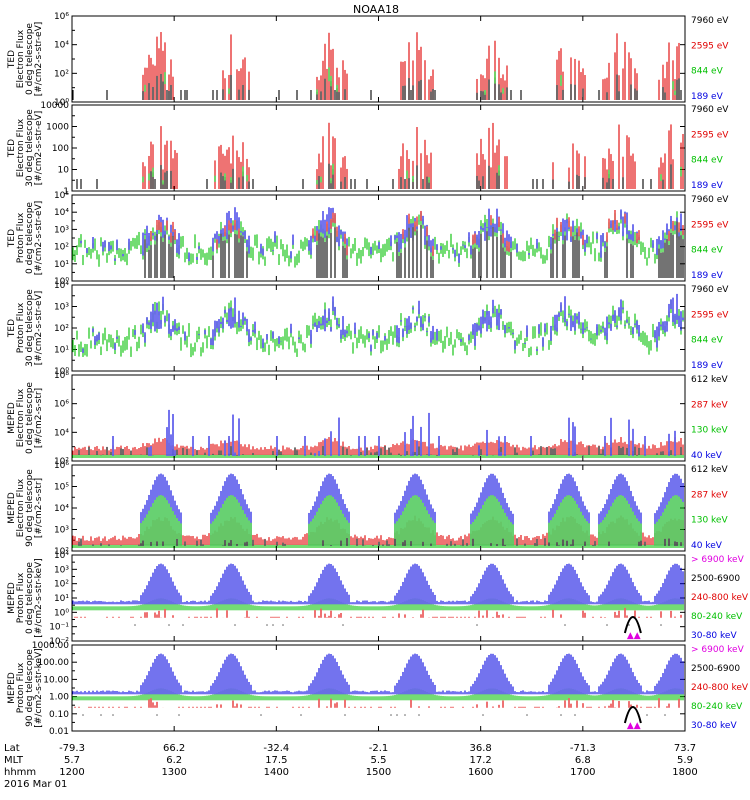  I want to click on legend-entry: 30-80 keV, so click(714, 726).